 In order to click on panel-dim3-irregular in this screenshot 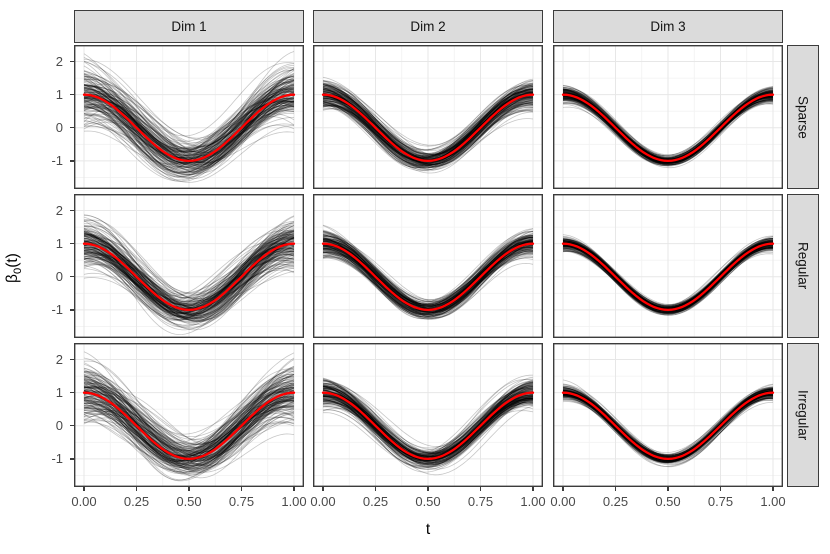, I will do `click(668, 415)`.